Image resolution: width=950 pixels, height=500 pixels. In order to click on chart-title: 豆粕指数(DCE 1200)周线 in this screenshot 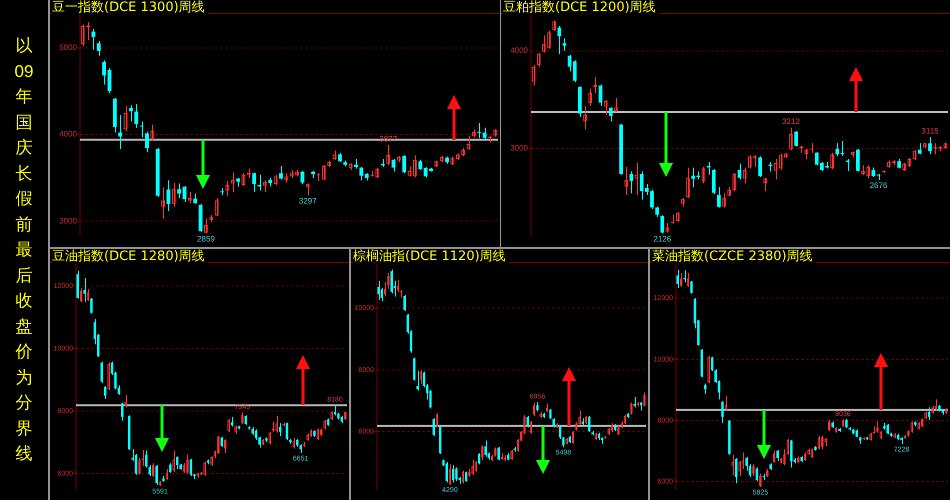, I will do `click(581, 7)`.